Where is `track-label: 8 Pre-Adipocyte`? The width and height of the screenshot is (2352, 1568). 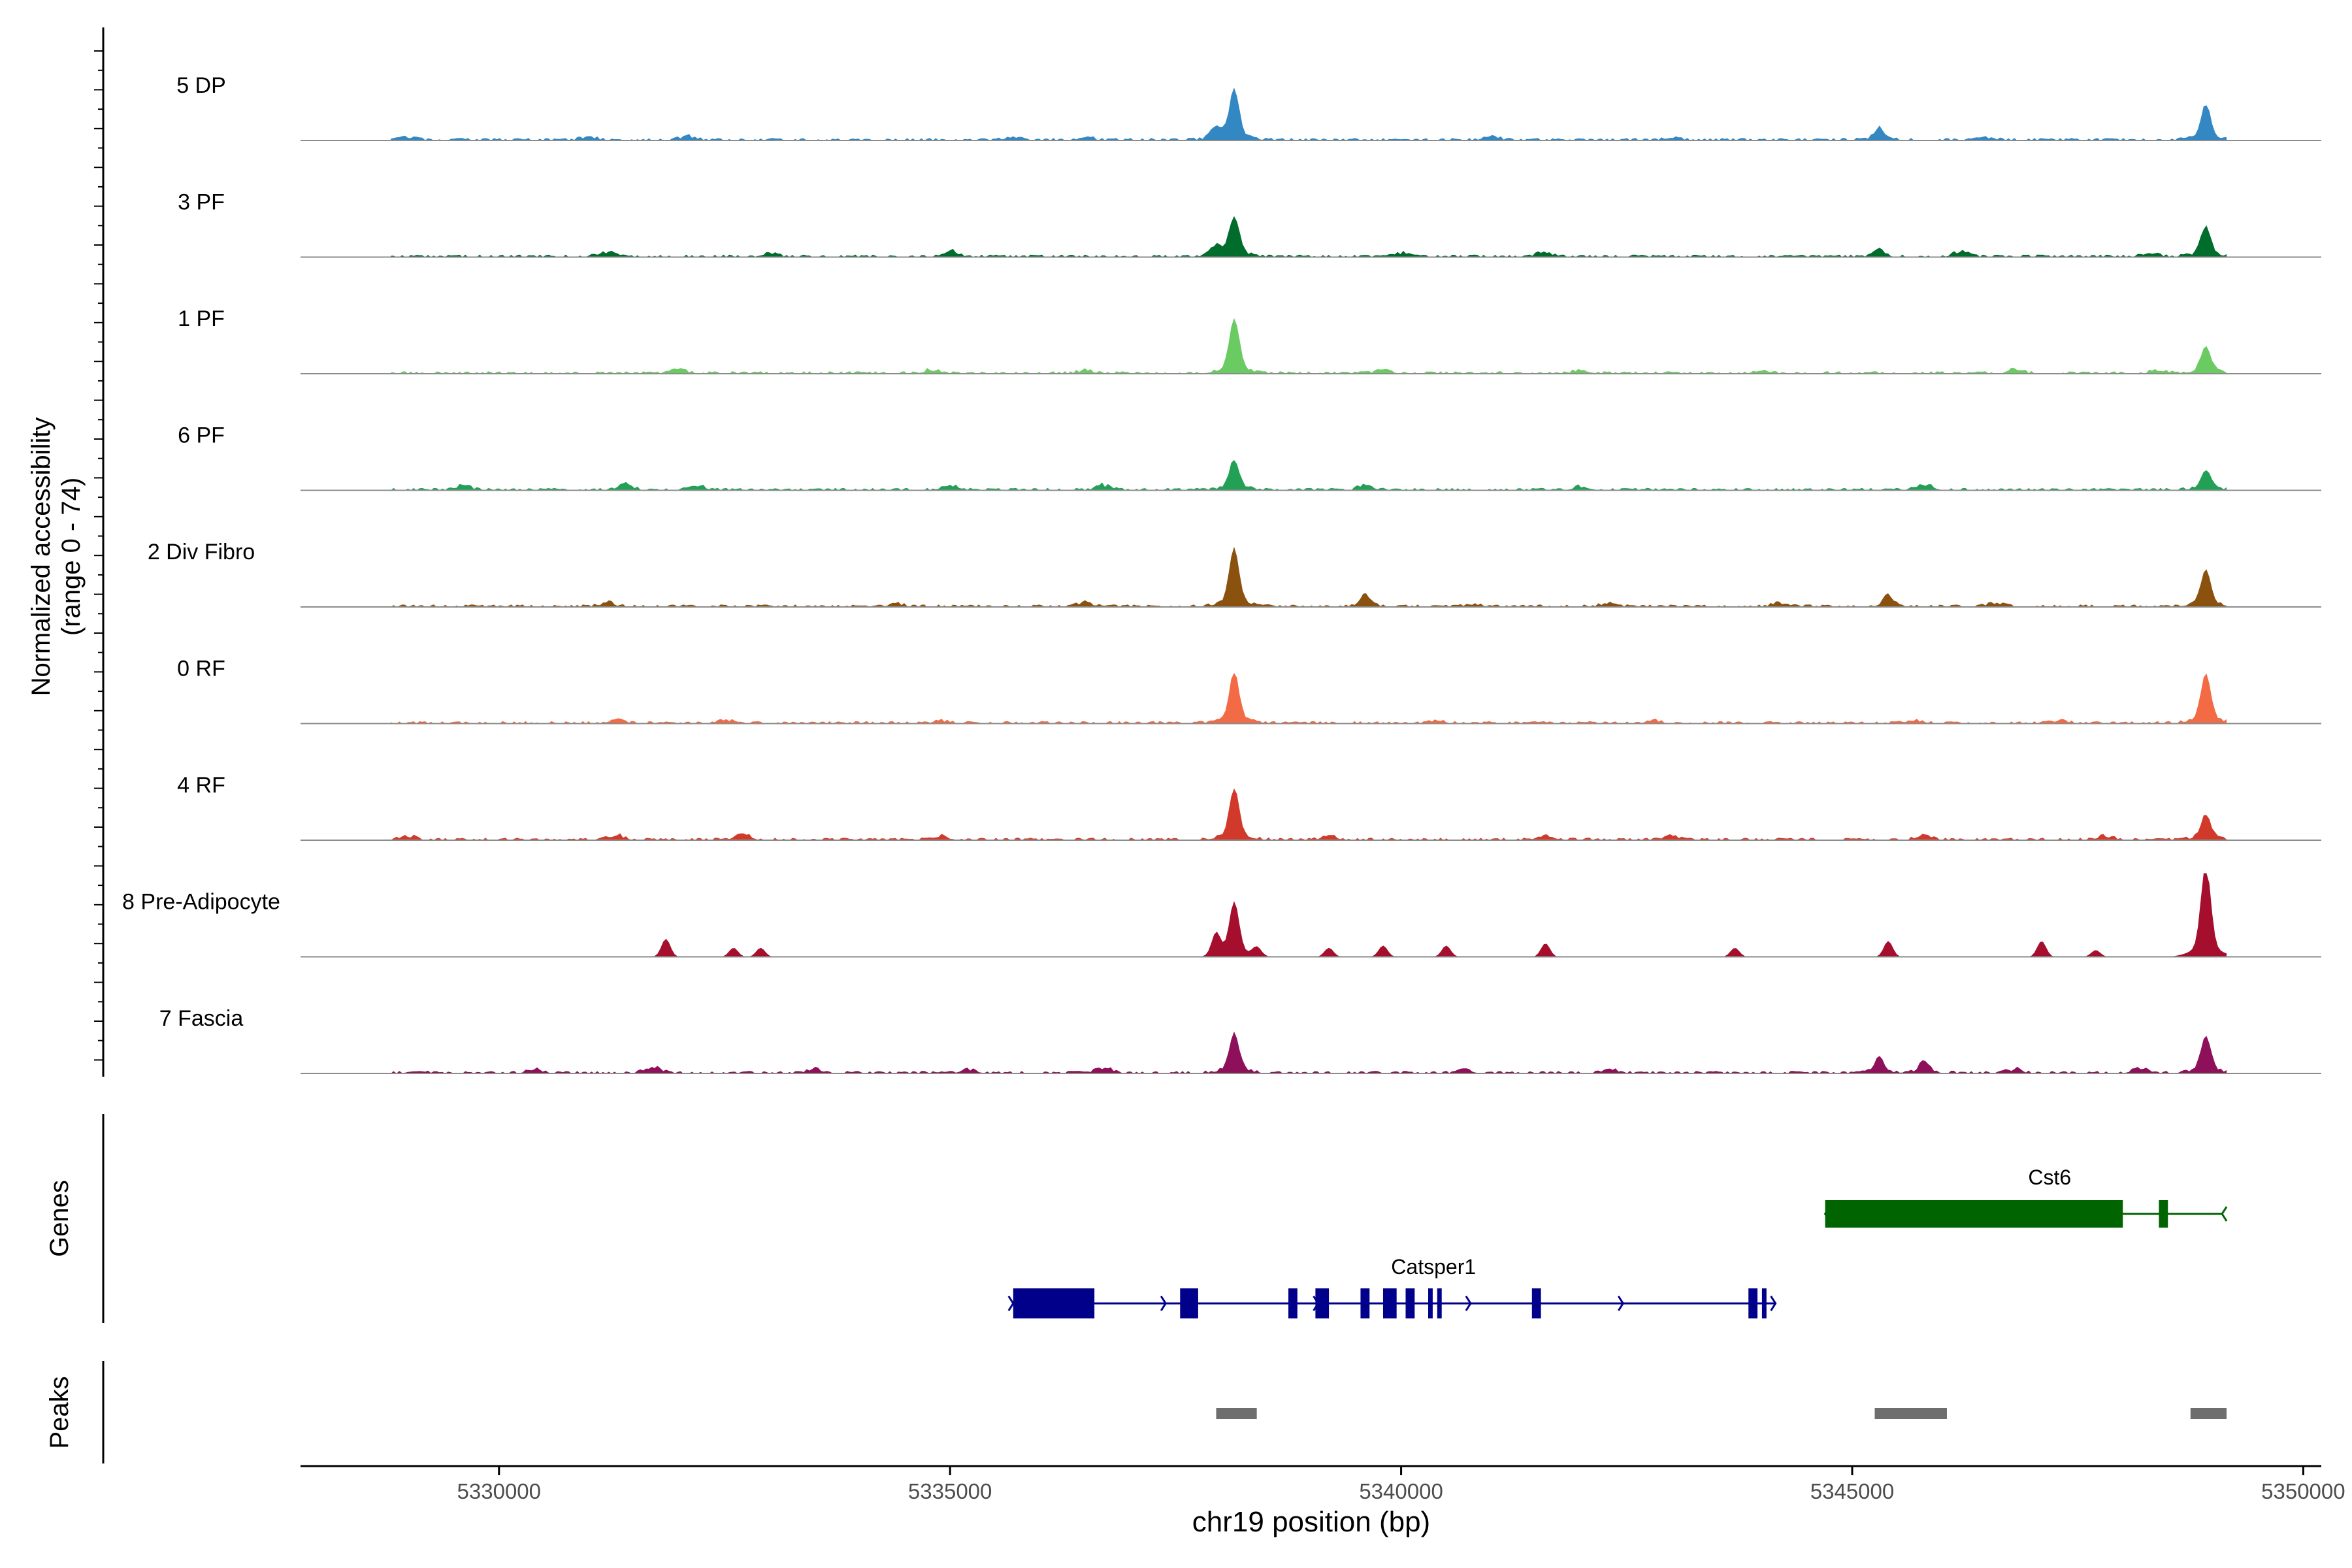 track-label: 8 Pre-Adipocyte is located at coordinates (201, 902).